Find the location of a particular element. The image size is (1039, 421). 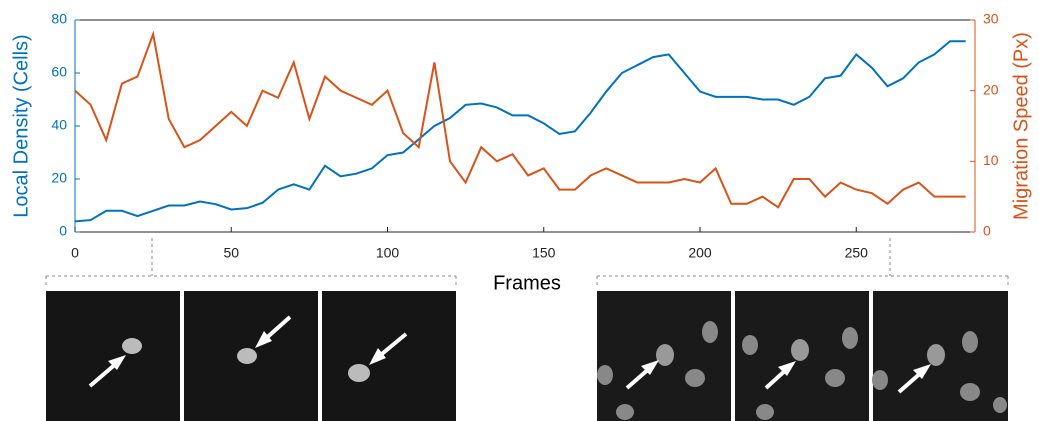

y-tick-label: 0 is located at coordinates (63, 231).